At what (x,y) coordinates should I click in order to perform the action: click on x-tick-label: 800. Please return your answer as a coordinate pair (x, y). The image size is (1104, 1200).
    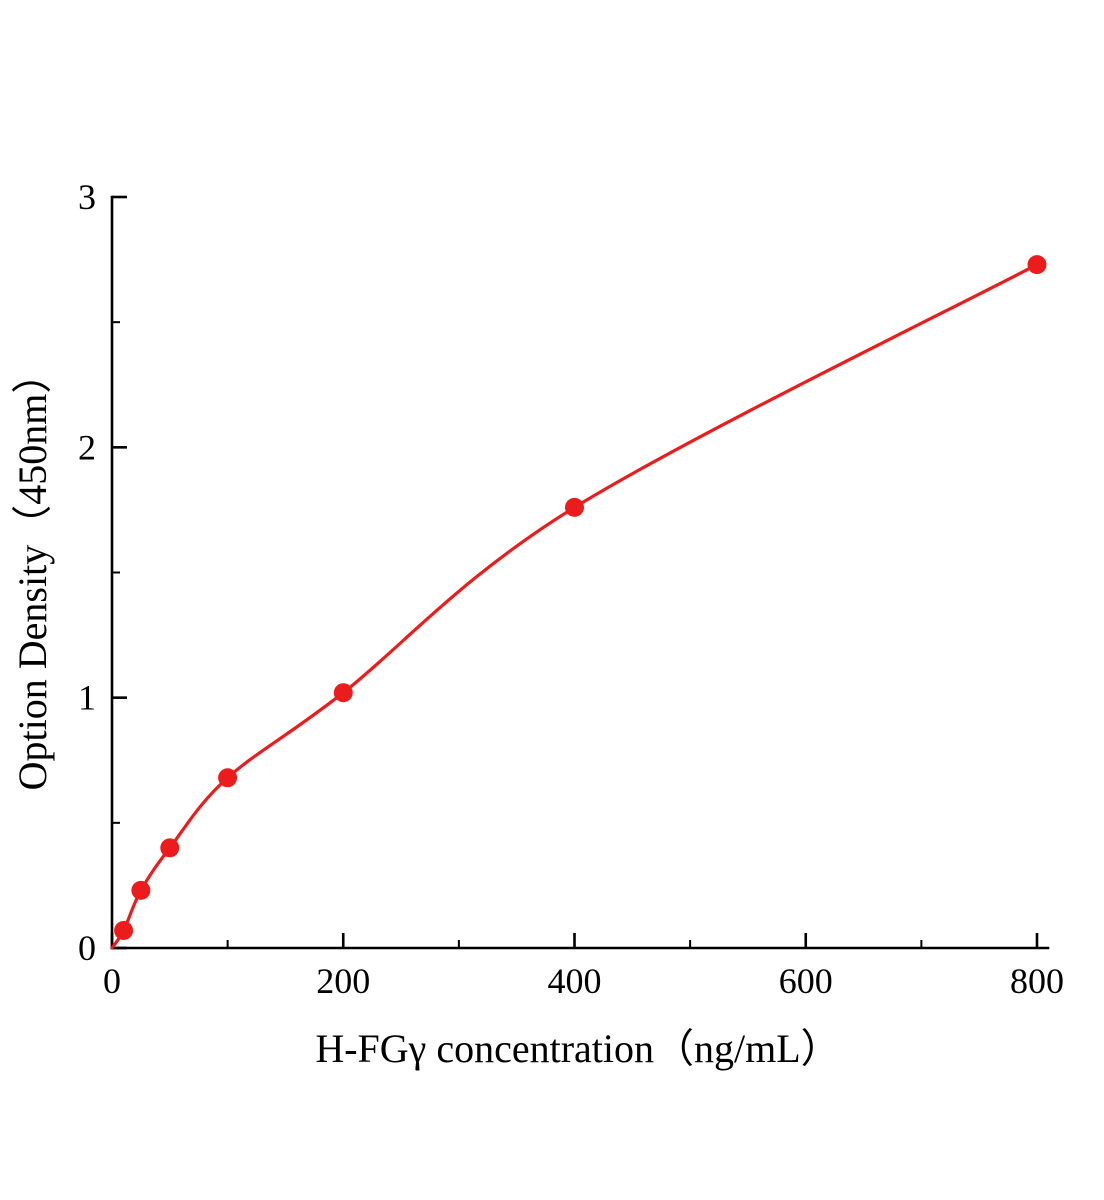
    Looking at the image, I should click on (1037, 981).